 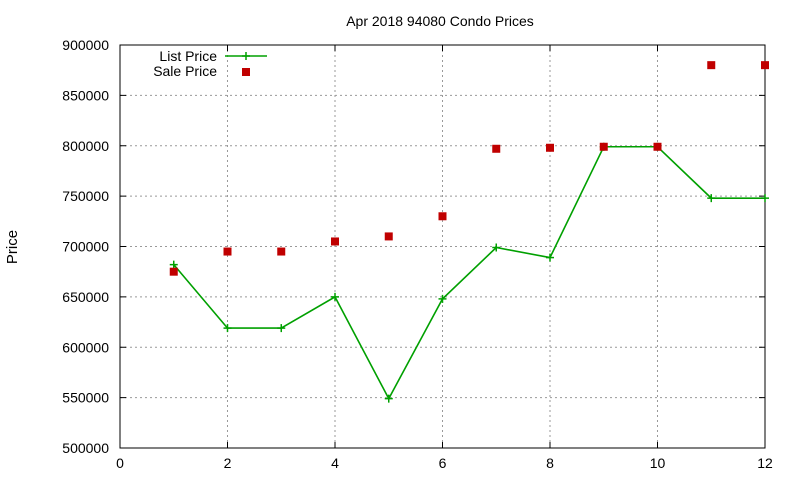 I want to click on x-tick-label: 6, so click(x=443, y=463).